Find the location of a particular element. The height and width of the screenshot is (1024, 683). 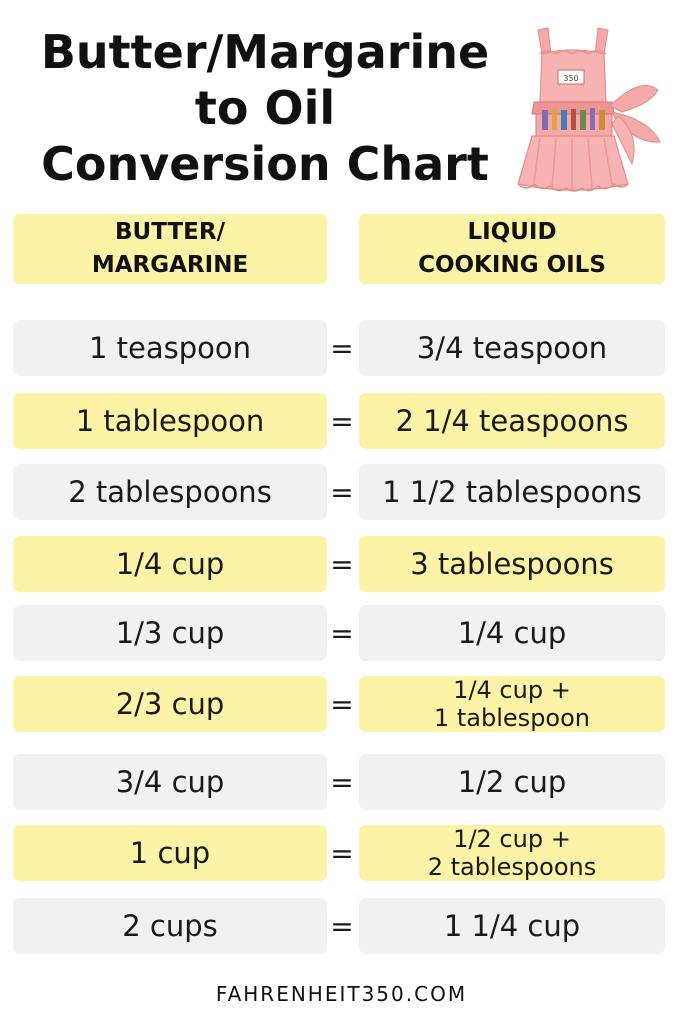

oil-amount-cell: 1 1/4 cup is located at coordinates (512, 926).